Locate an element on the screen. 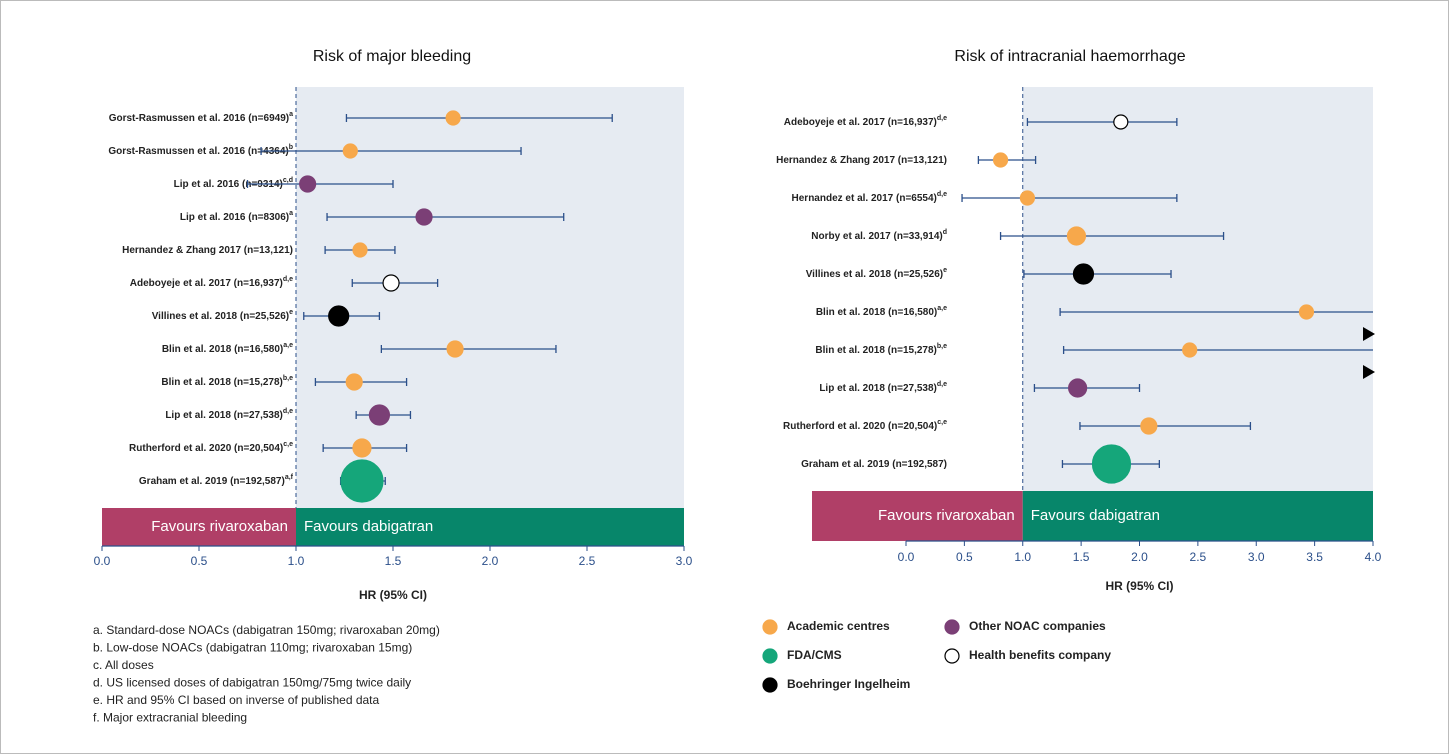  study-label: Graham et al. 2019 (n=192,587) is located at coordinates (874, 464).